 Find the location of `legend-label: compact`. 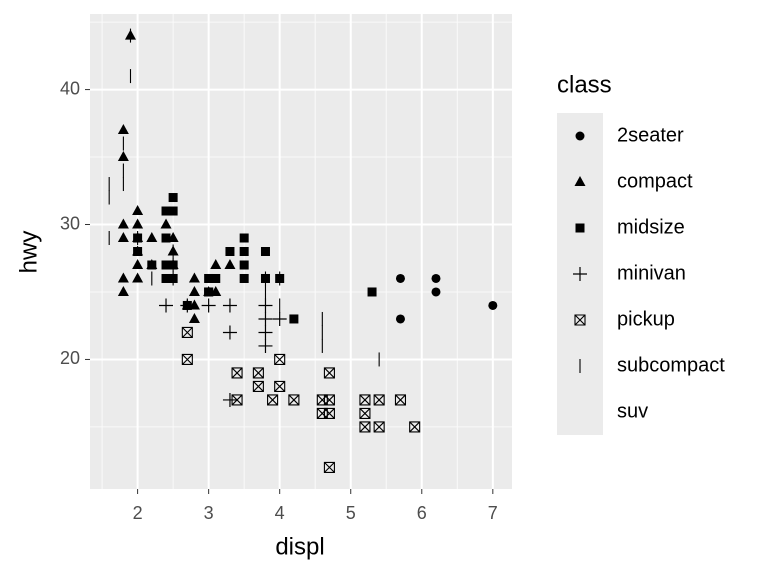

legend-label: compact is located at coordinates (655, 181).